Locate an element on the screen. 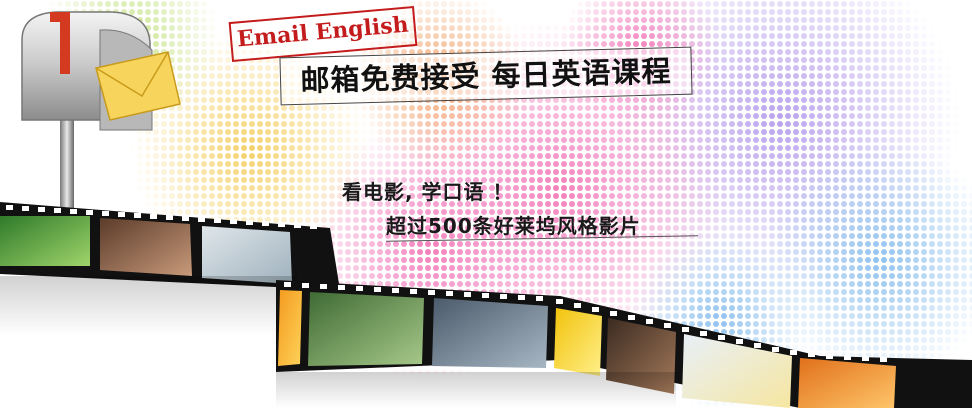 This screenshot has height=408, width=972. slogan-line-1: 看电影, 学口语 ！ is located at coordinates (428, 192).